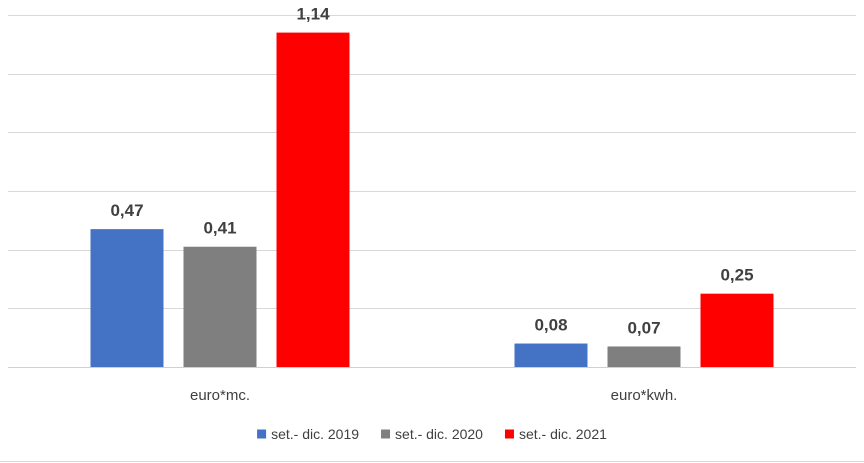  I want to click on data-label: 1,14, so click(313, 14).